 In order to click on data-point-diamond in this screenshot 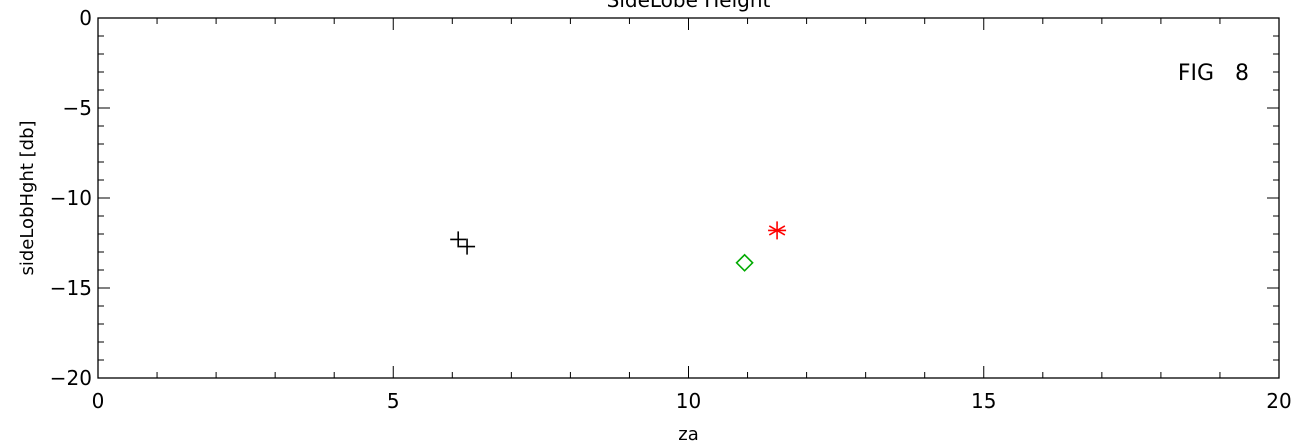, I will do `click(744, 262)`.